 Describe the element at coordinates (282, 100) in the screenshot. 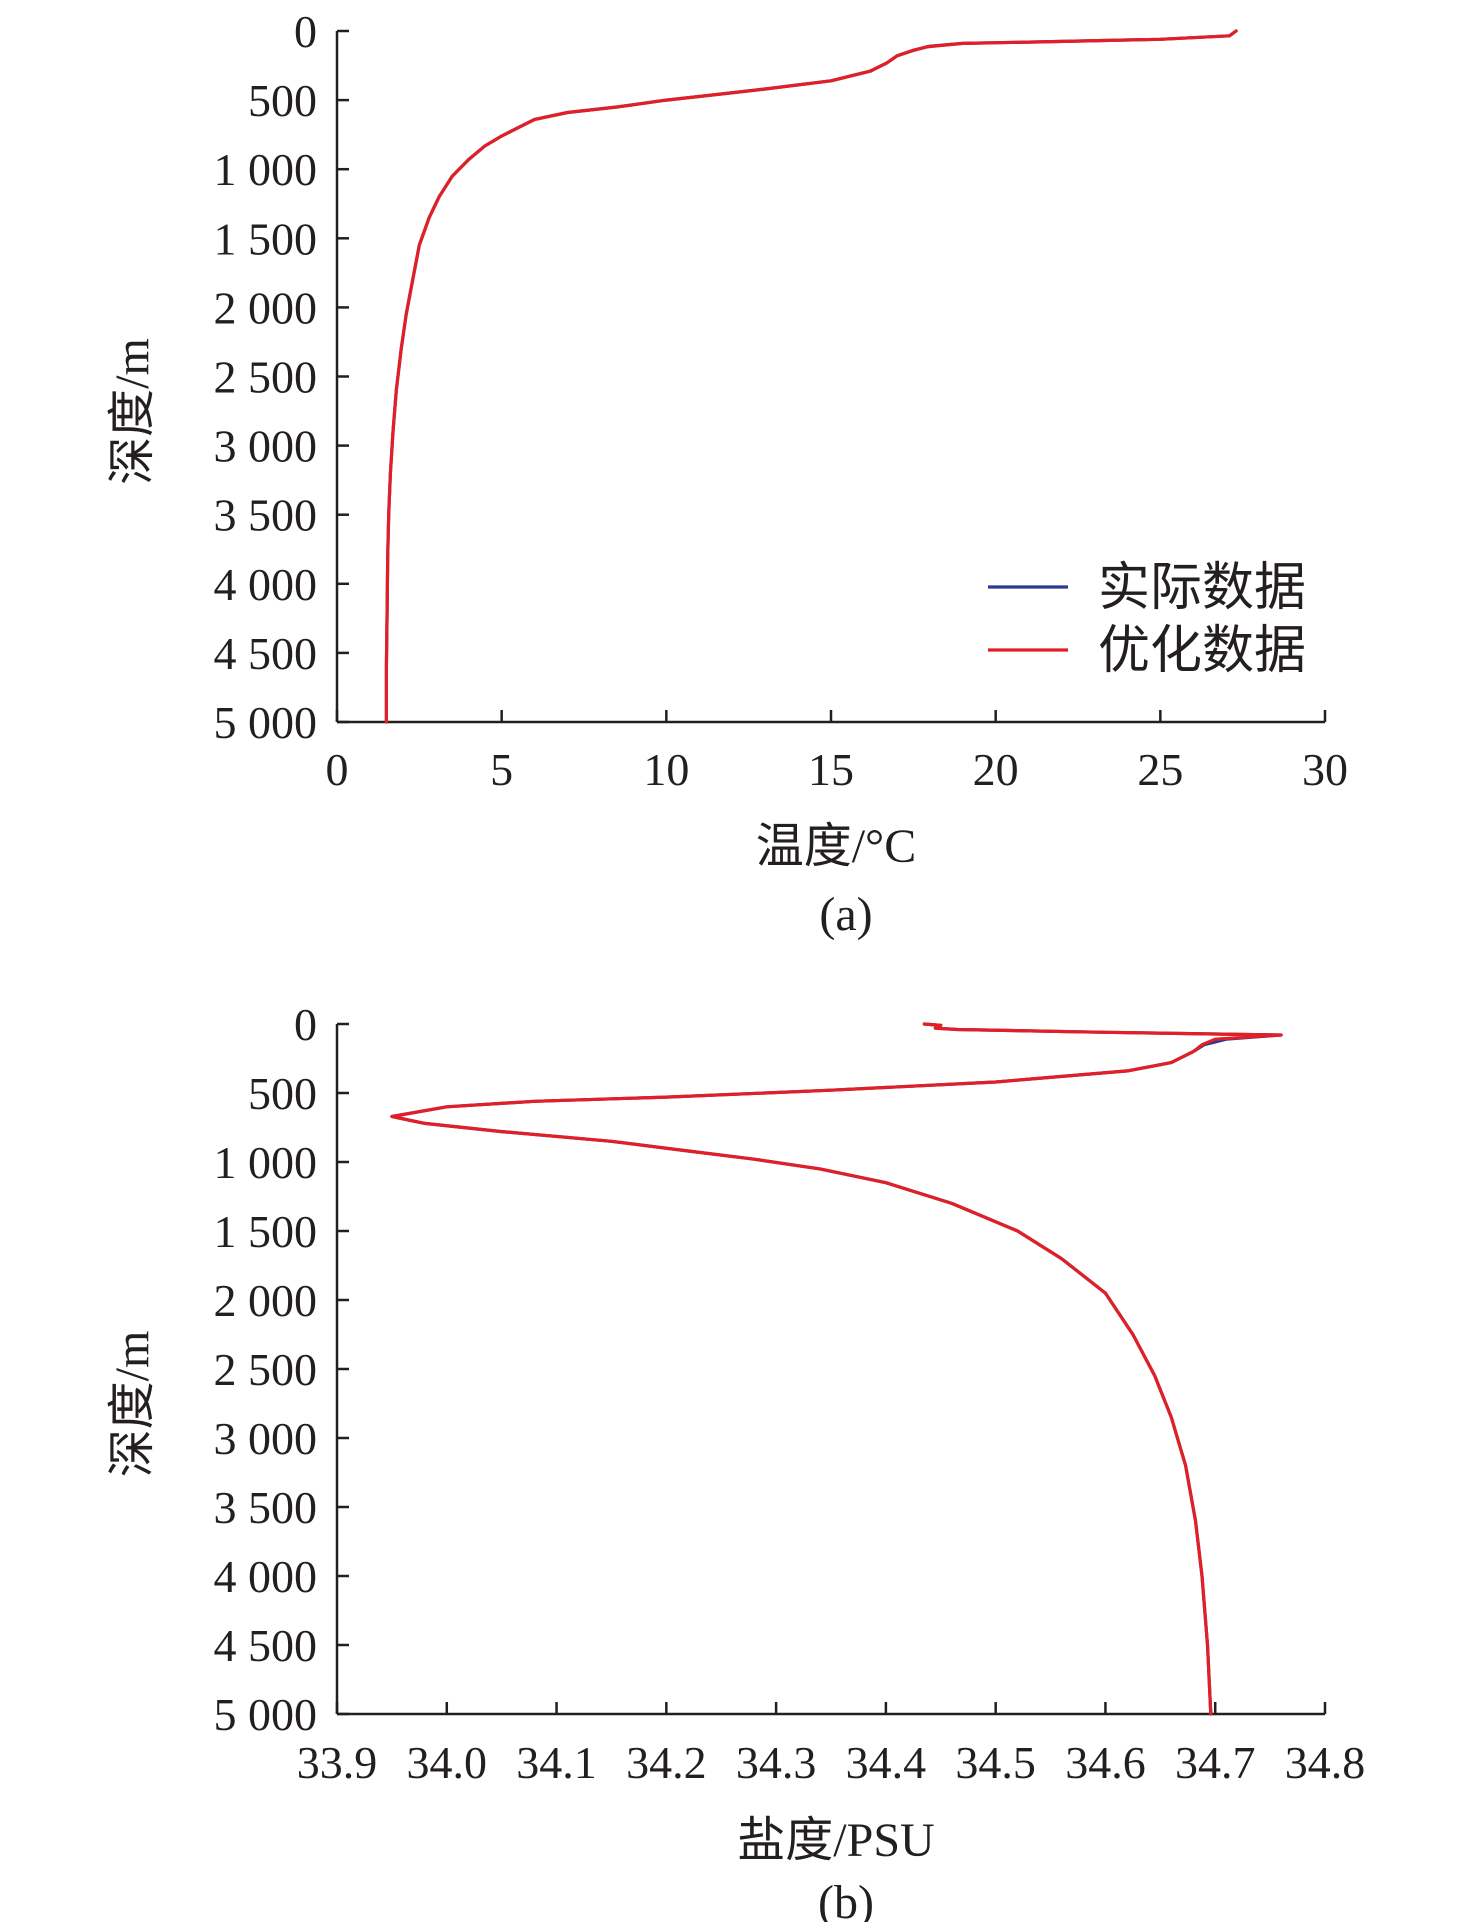

I see `y-tick-label-a: 500` at that location.